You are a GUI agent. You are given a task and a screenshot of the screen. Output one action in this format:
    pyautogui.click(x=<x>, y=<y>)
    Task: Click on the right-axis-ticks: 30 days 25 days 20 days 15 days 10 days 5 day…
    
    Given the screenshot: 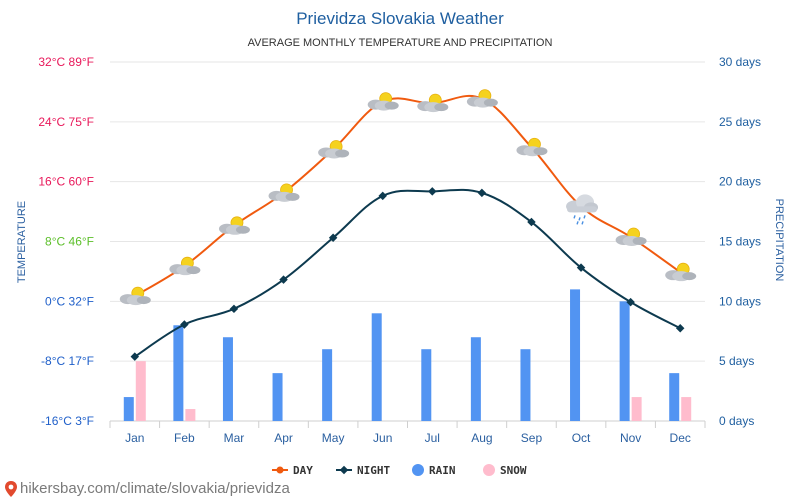 What is the action you would take?
    pyautogui.click(x=740, y=241)
    